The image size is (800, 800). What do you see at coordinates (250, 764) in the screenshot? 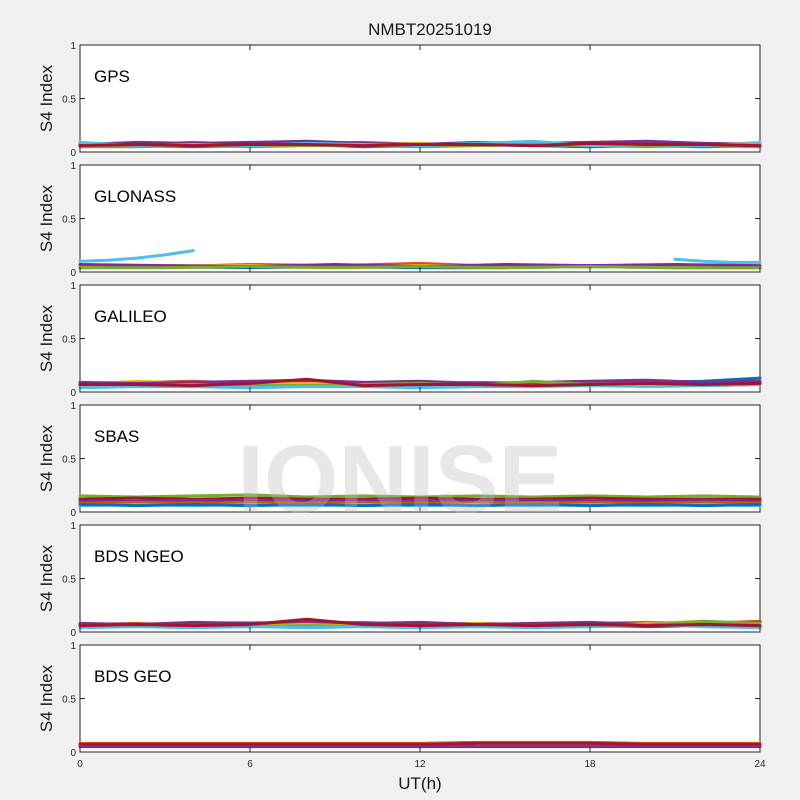
I see `x-tick-label: 6` at bounding box center [250, 764].